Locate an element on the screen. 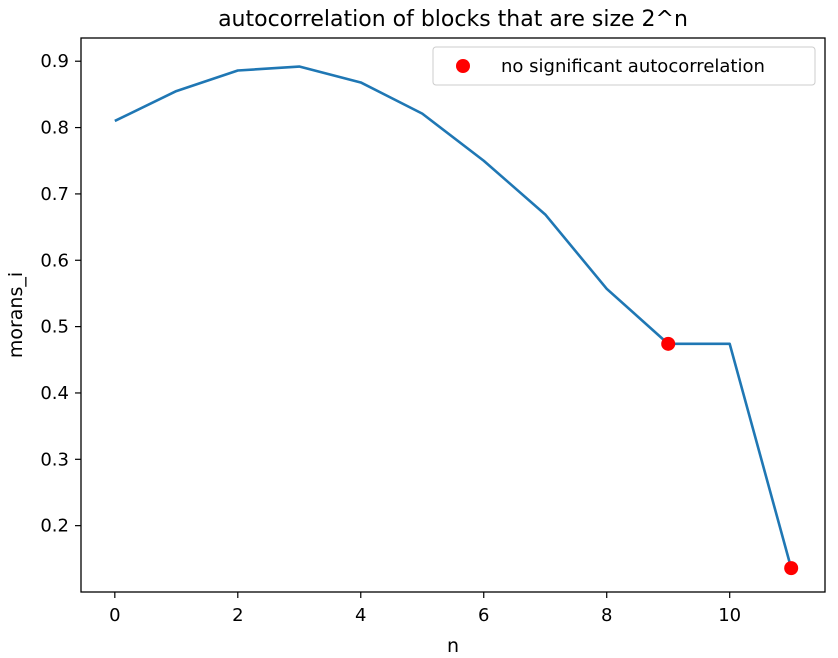  y-tick-label: 0.7 is located at coordinates (54, 194).